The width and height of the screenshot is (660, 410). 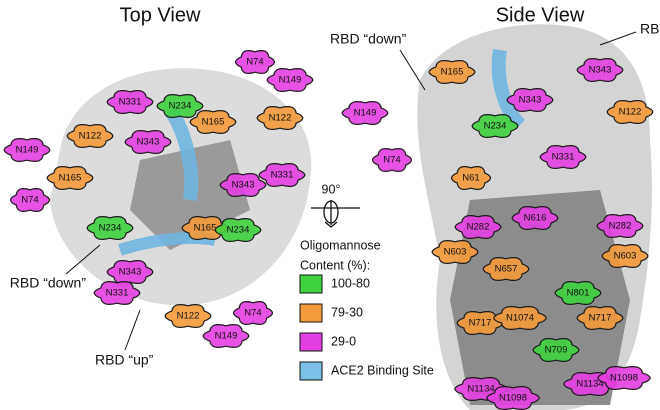 I want to click on glycan-label: N1074, so click(x=520, y=318).